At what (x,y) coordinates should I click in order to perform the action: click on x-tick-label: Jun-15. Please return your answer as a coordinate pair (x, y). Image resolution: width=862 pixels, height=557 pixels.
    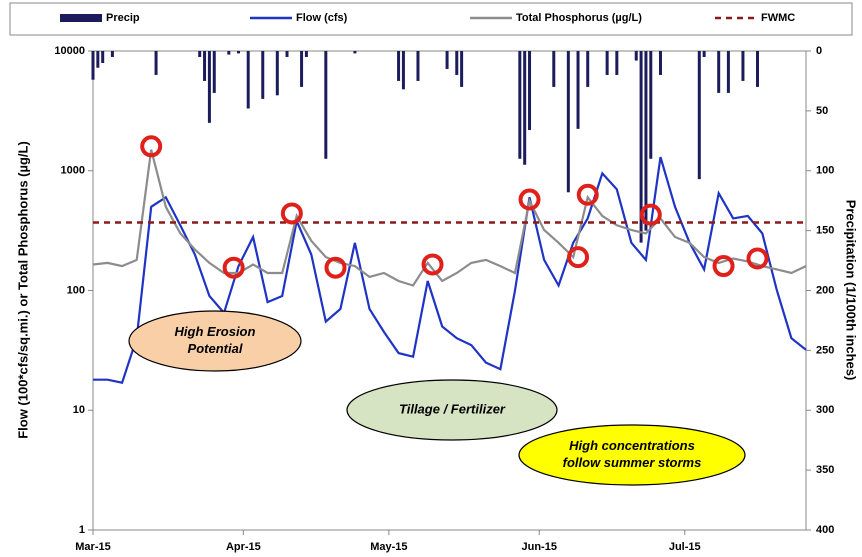
    Looking at the image, I should click on (538, 547).